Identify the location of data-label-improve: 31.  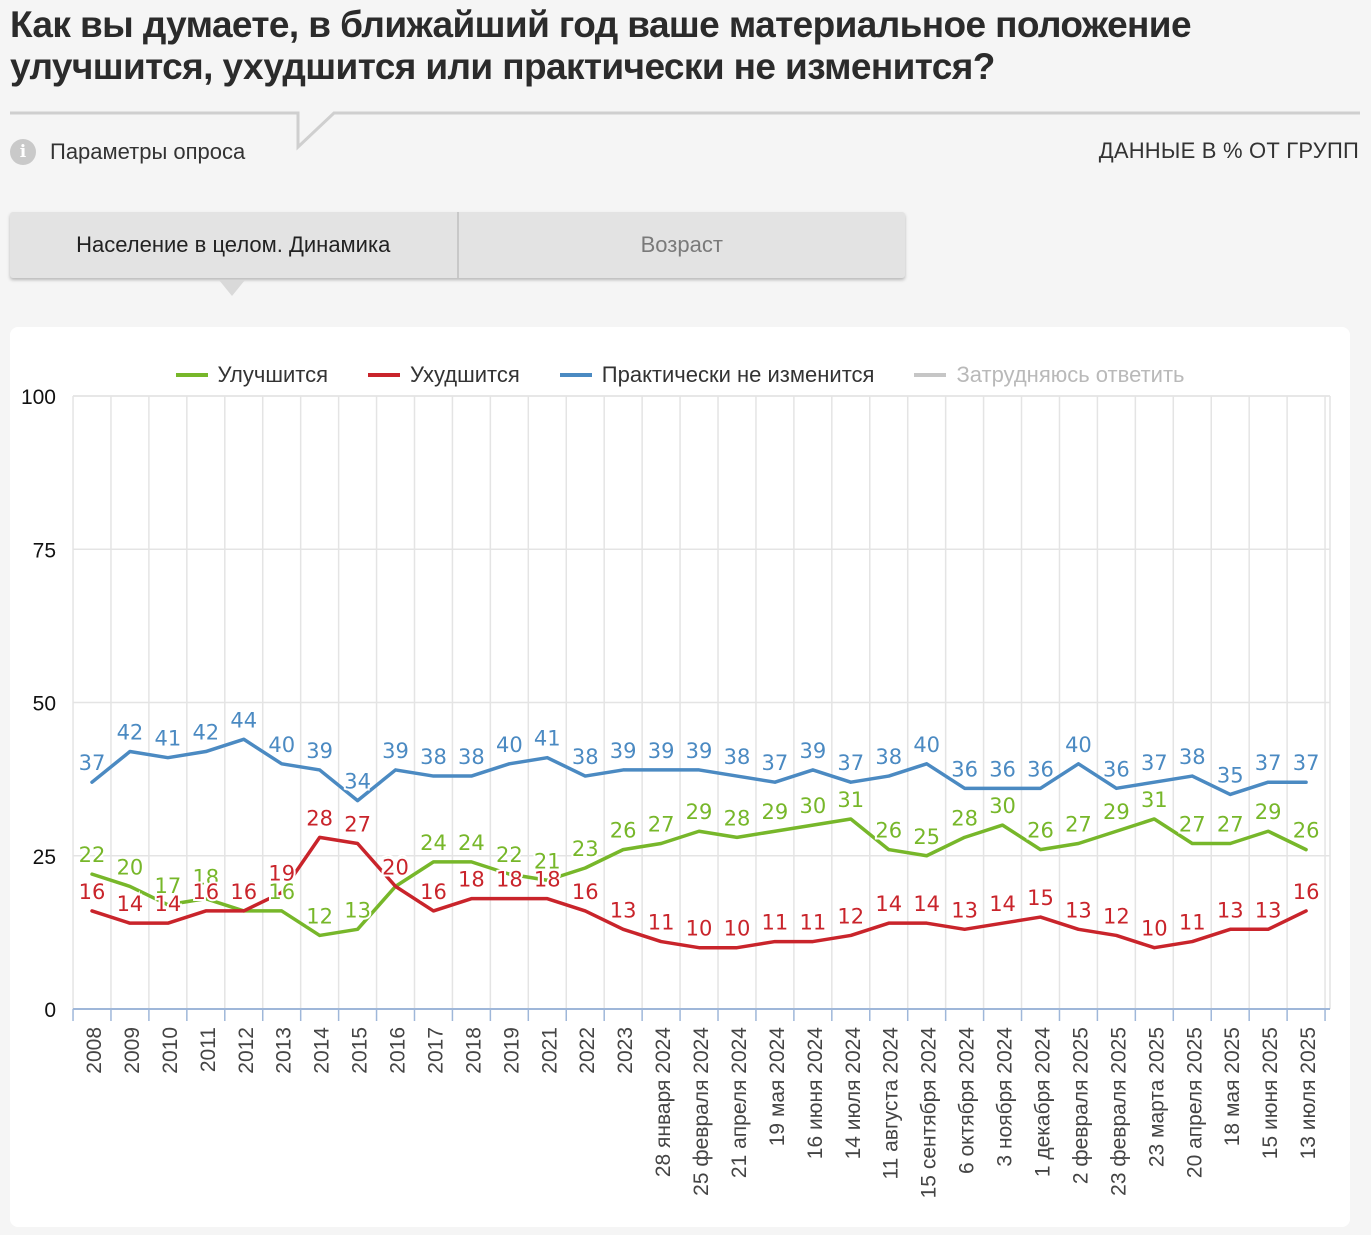
(1154, 800).